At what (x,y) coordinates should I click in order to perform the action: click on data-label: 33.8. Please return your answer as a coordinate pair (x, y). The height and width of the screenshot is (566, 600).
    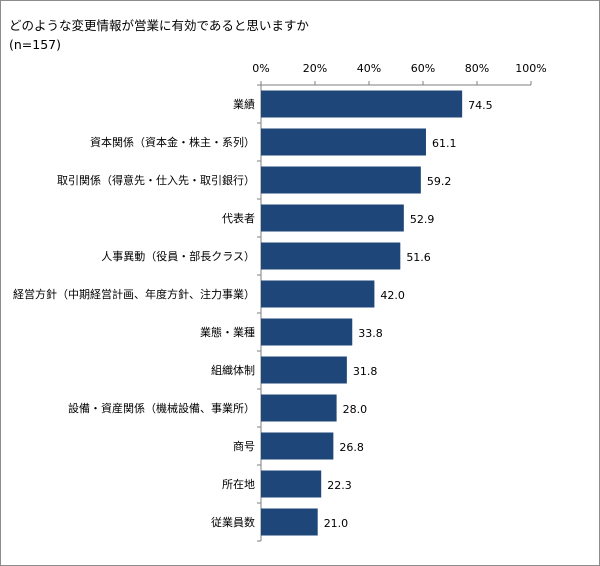
    Looking at the image, I should click on (370, 333).